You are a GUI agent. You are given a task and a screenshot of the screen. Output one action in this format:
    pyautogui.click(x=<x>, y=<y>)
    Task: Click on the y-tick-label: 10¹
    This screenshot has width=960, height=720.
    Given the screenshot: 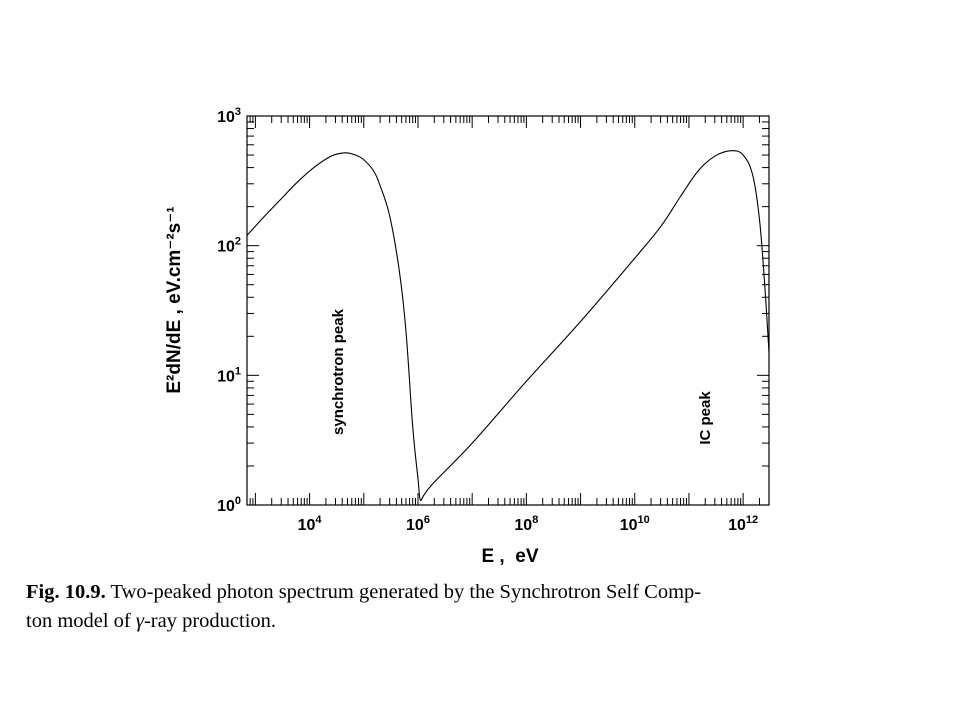 What is the action you would take?
    pyautogui.click(x=229, y=375)
    